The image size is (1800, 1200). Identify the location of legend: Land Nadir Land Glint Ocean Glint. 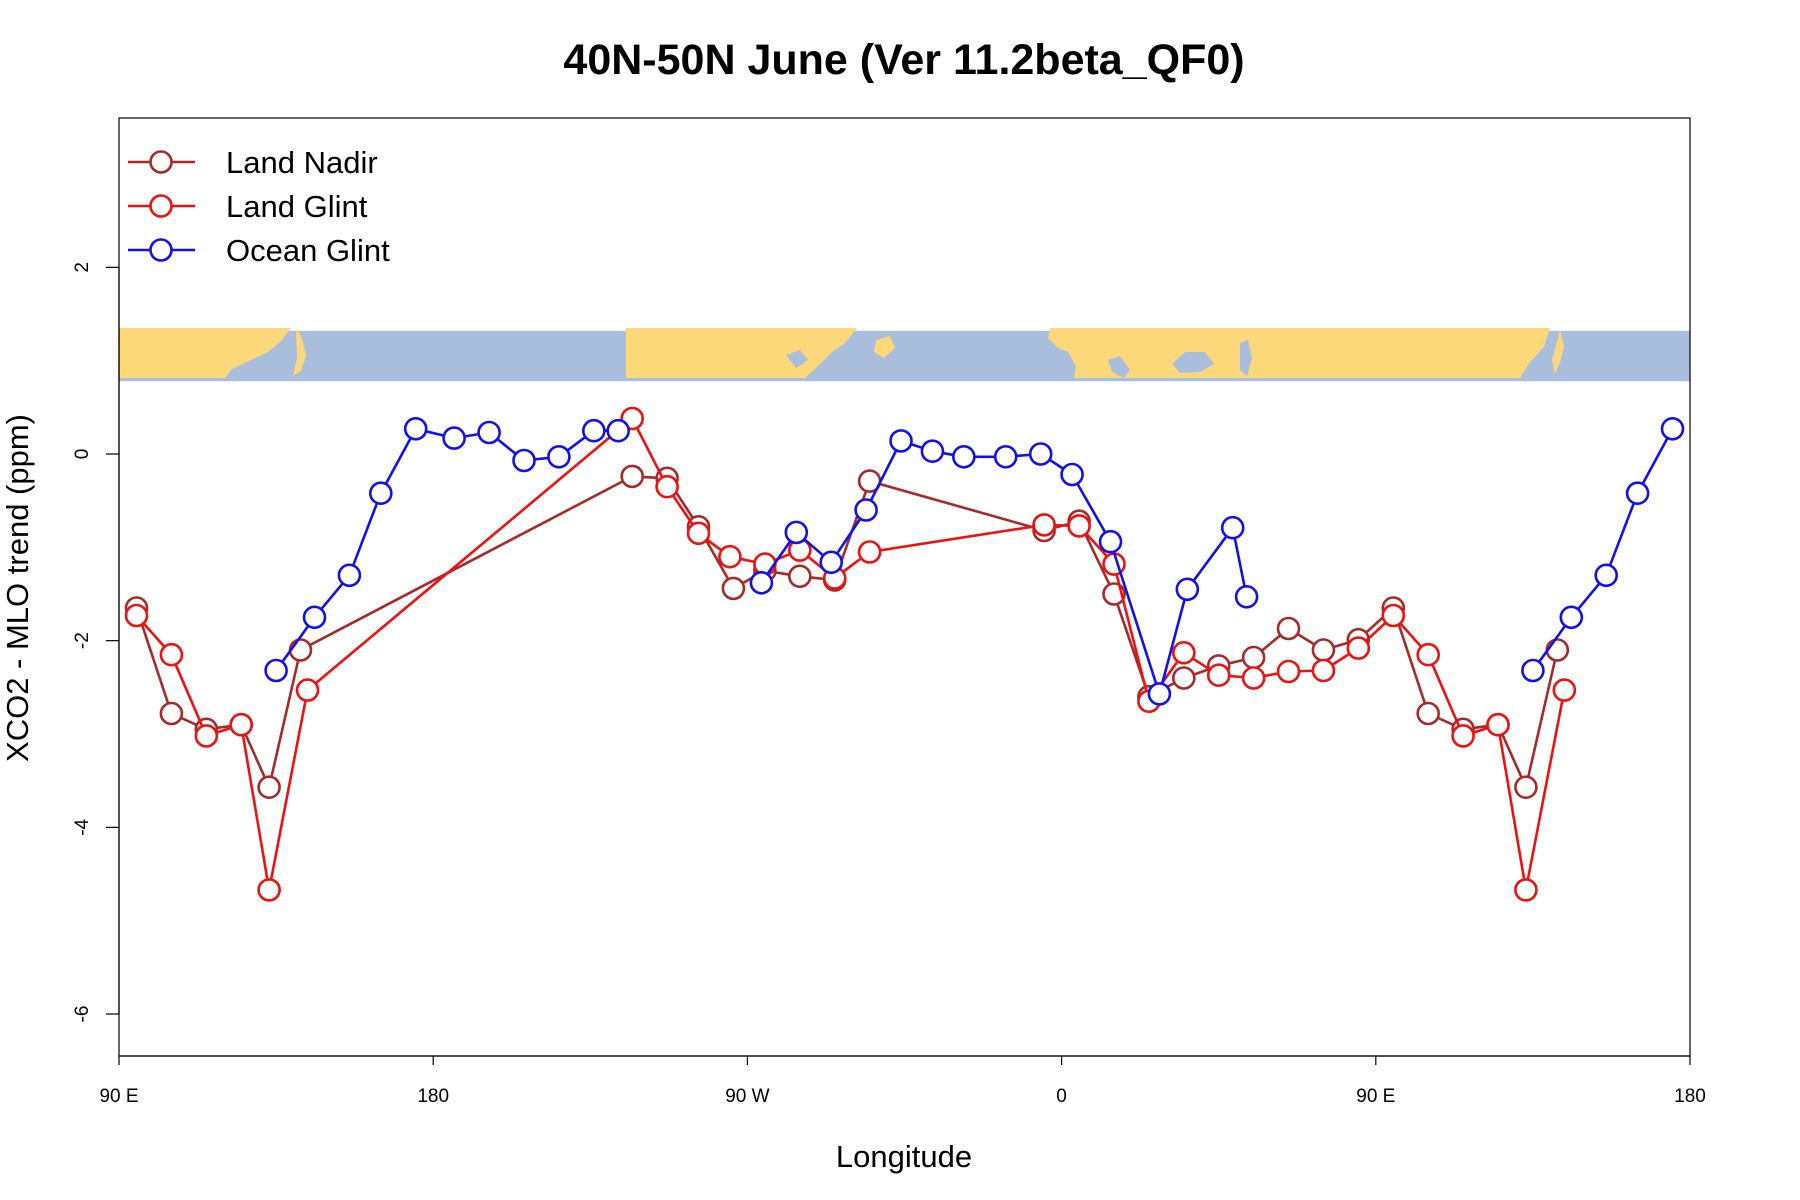
(259, 206).